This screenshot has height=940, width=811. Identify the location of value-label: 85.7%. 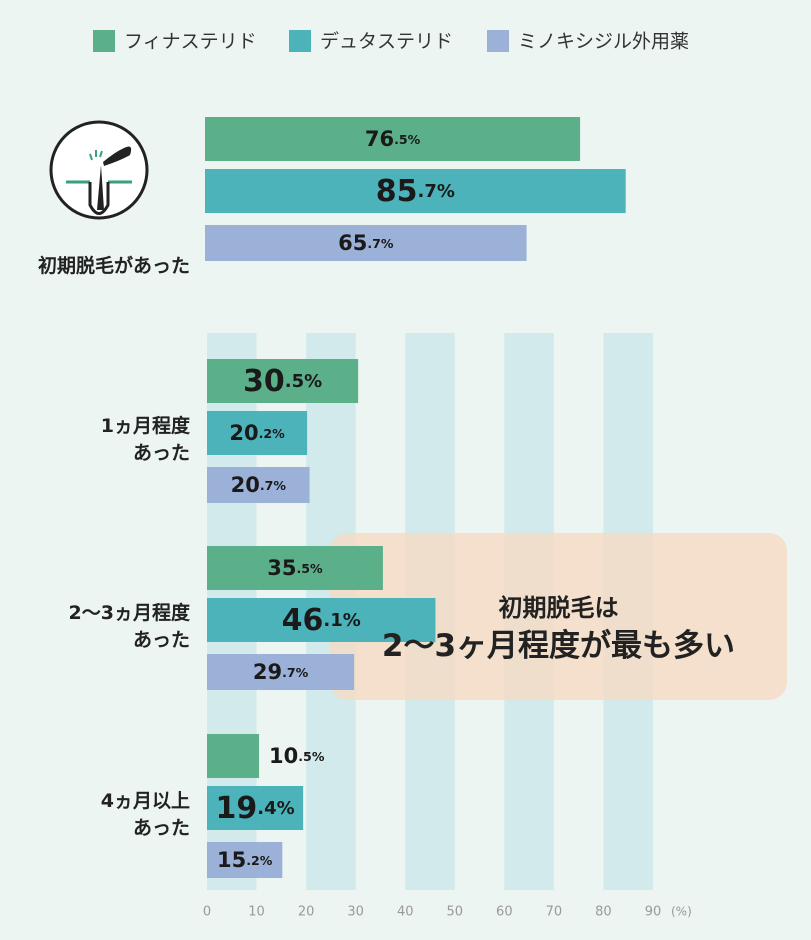
(415, 191).